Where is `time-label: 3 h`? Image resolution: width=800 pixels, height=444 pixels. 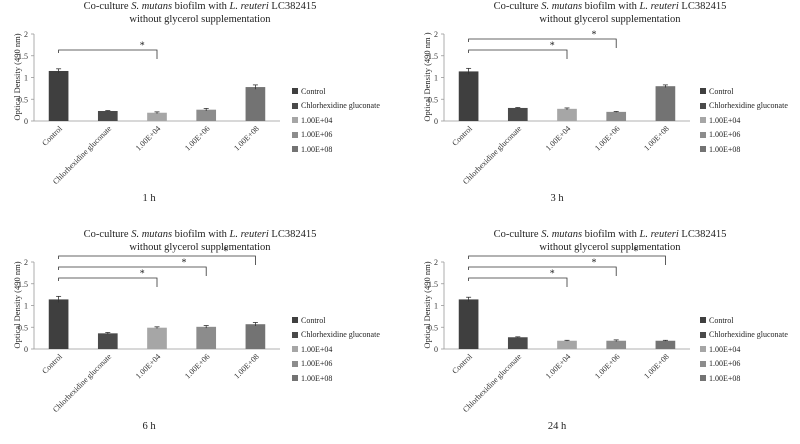 time-label: 3 h is located at coordinates (557, 198).